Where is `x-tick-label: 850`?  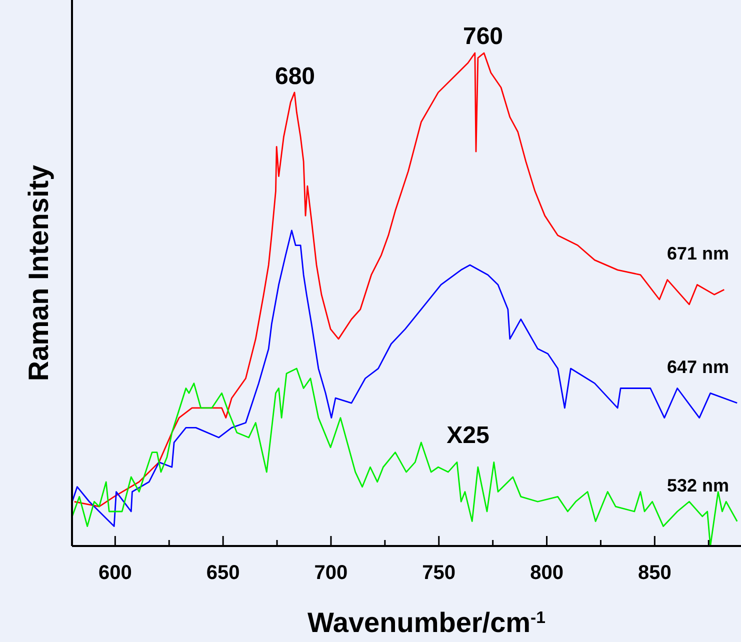 x-tick-label: 850 is located at coordinates (655, 573).